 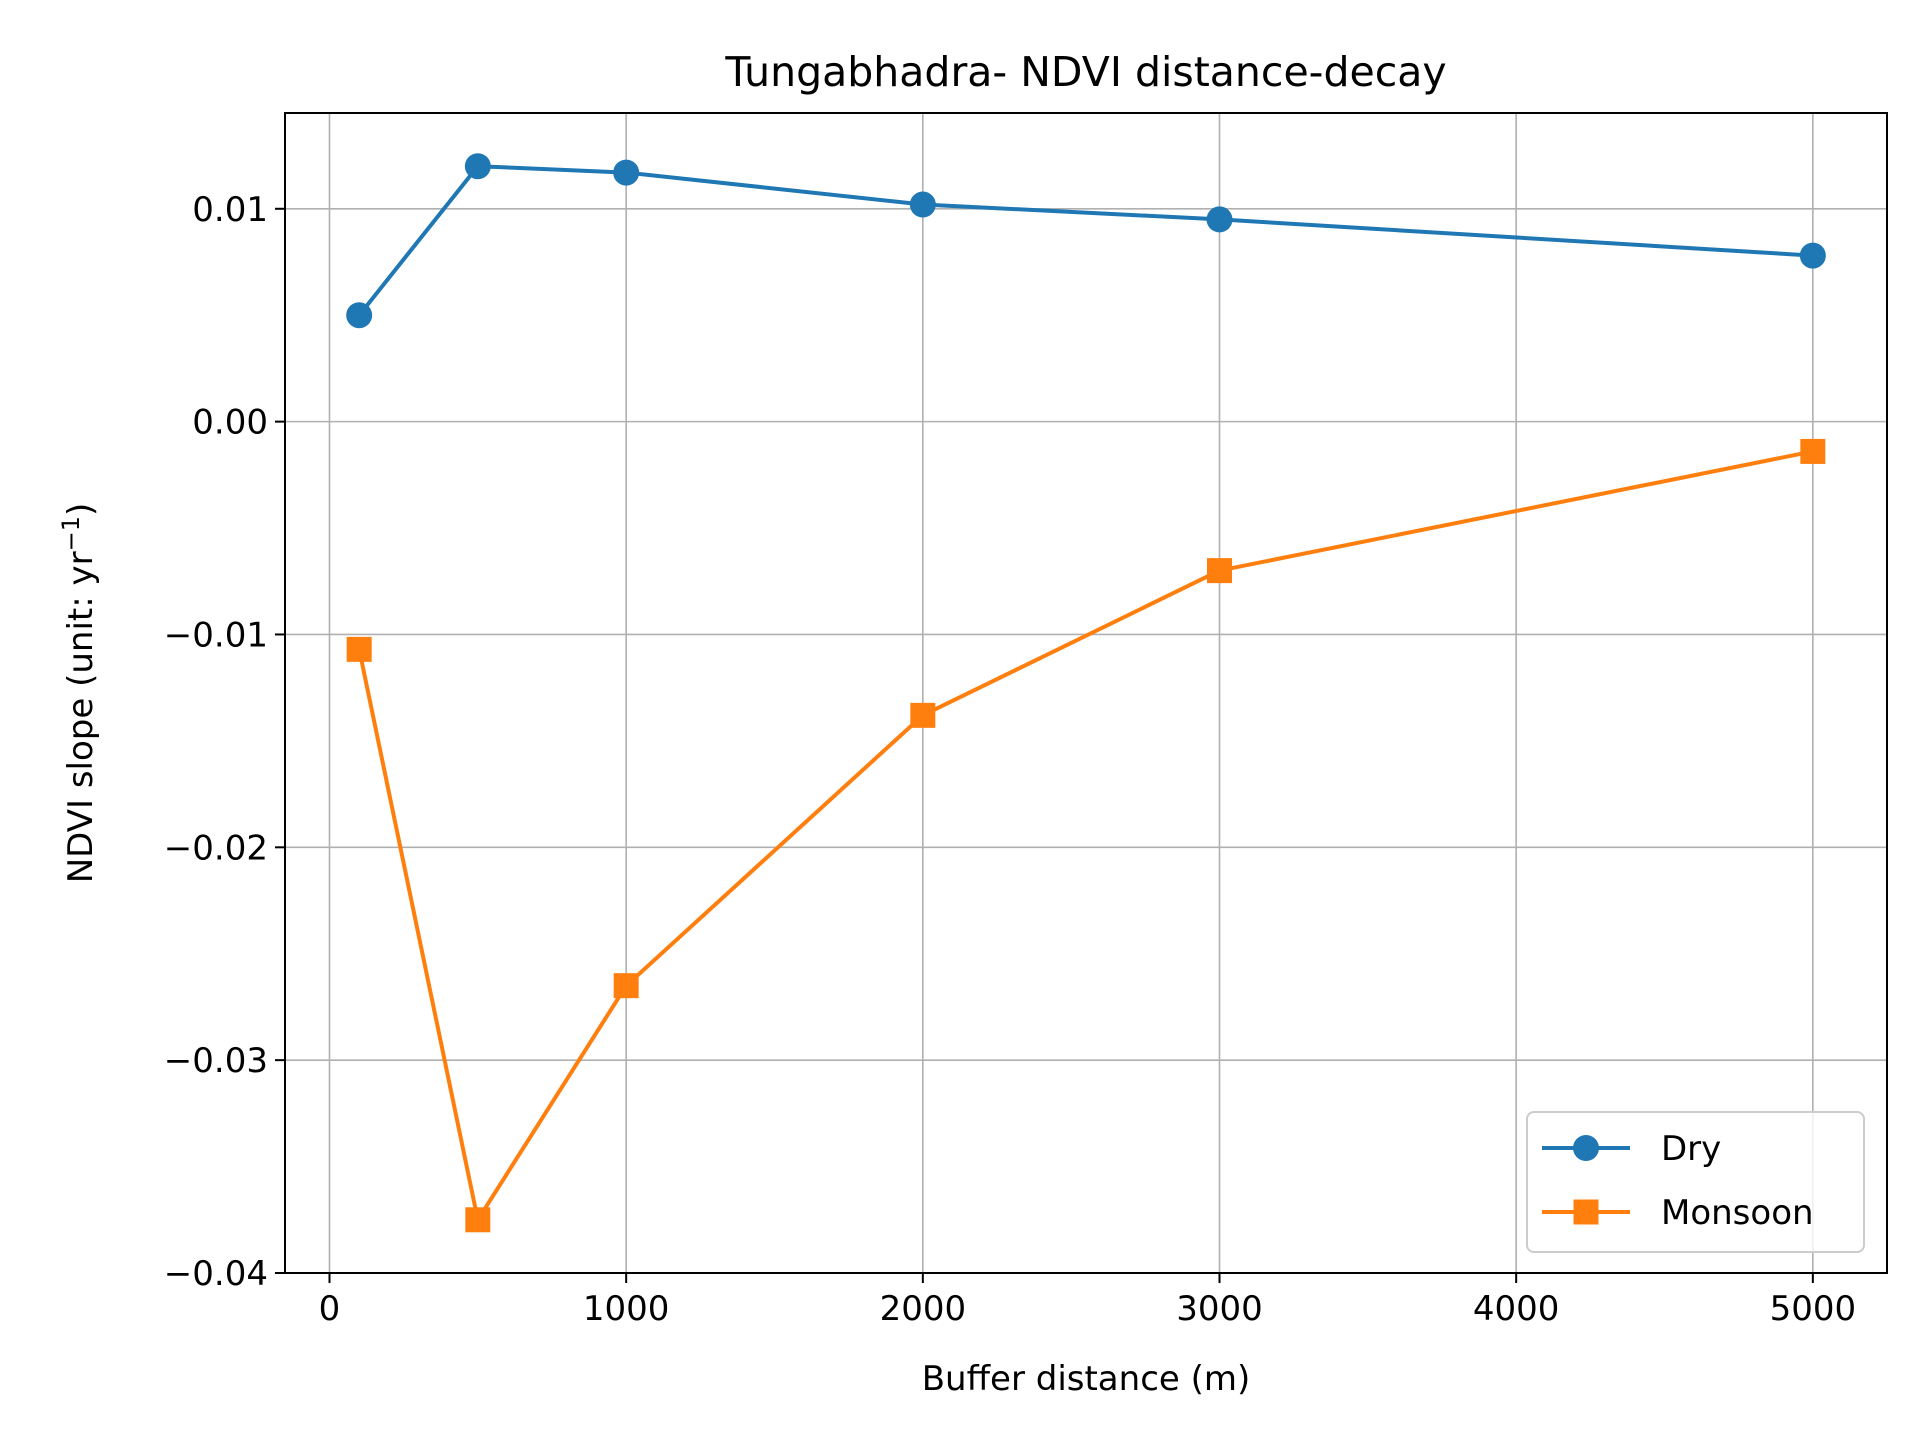 I want to click on legend-label-monsoon: Monsoon, so click(x=1737, y=1213).